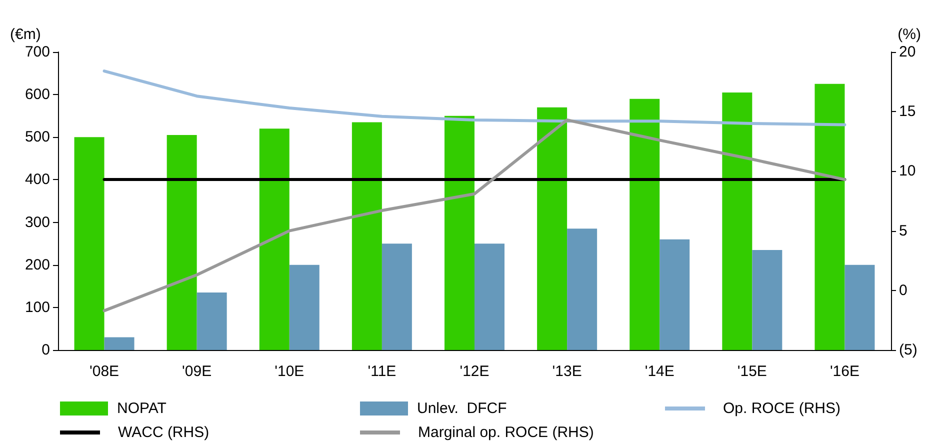 This screenshot has width=951, height=444. Describe the element at coordinates (474, 98) in the screenshot. I see `line-series` at that location.